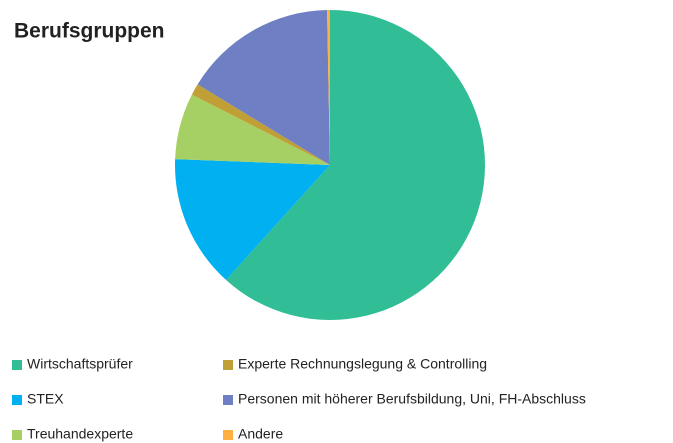 This screenshot has width=673, height=443. I want to click on chart-title: Berufsgruppen, so click(89, 31).